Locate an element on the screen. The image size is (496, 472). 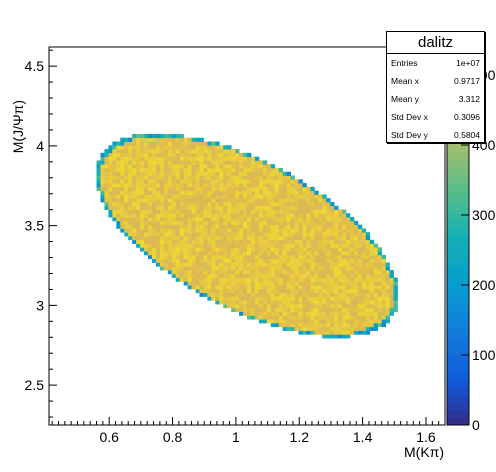
color-scale-bin is located at coordinates (458, 345).